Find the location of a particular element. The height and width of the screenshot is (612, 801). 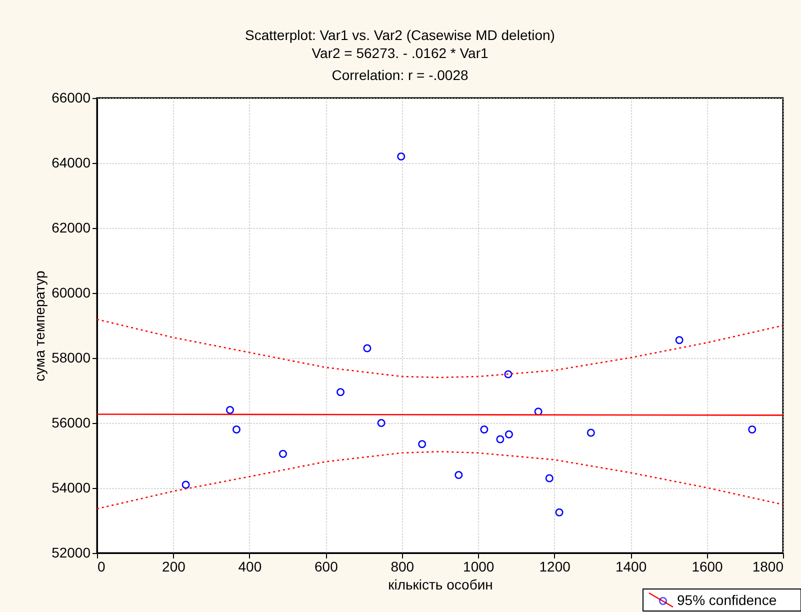

y-tick-label: 54000 is located at coordinates (71, 488).